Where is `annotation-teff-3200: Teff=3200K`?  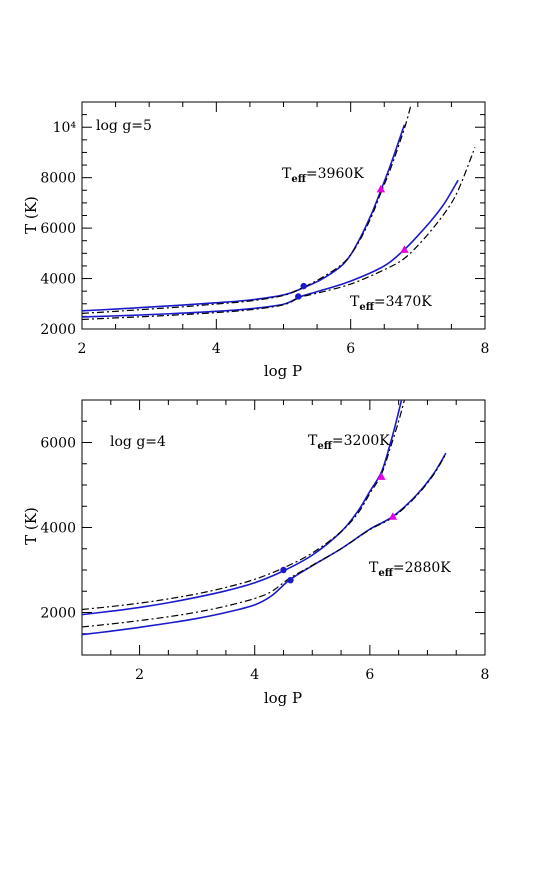 annotation-teff-3200: Teff=3200K is located at coordinates (349, 442).